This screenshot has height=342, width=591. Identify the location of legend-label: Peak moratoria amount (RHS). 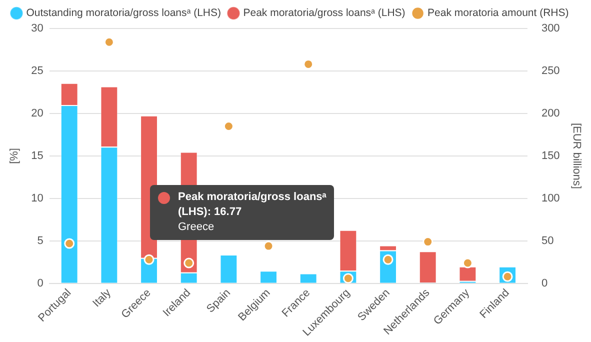
(498, 13).